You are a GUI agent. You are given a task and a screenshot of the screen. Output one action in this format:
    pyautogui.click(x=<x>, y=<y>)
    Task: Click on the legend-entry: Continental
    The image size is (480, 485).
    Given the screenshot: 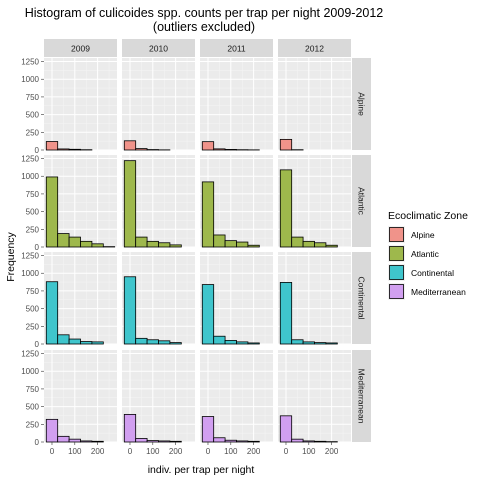 What is the action you would take?
    pyautogui.click(x=421, y=272)
    